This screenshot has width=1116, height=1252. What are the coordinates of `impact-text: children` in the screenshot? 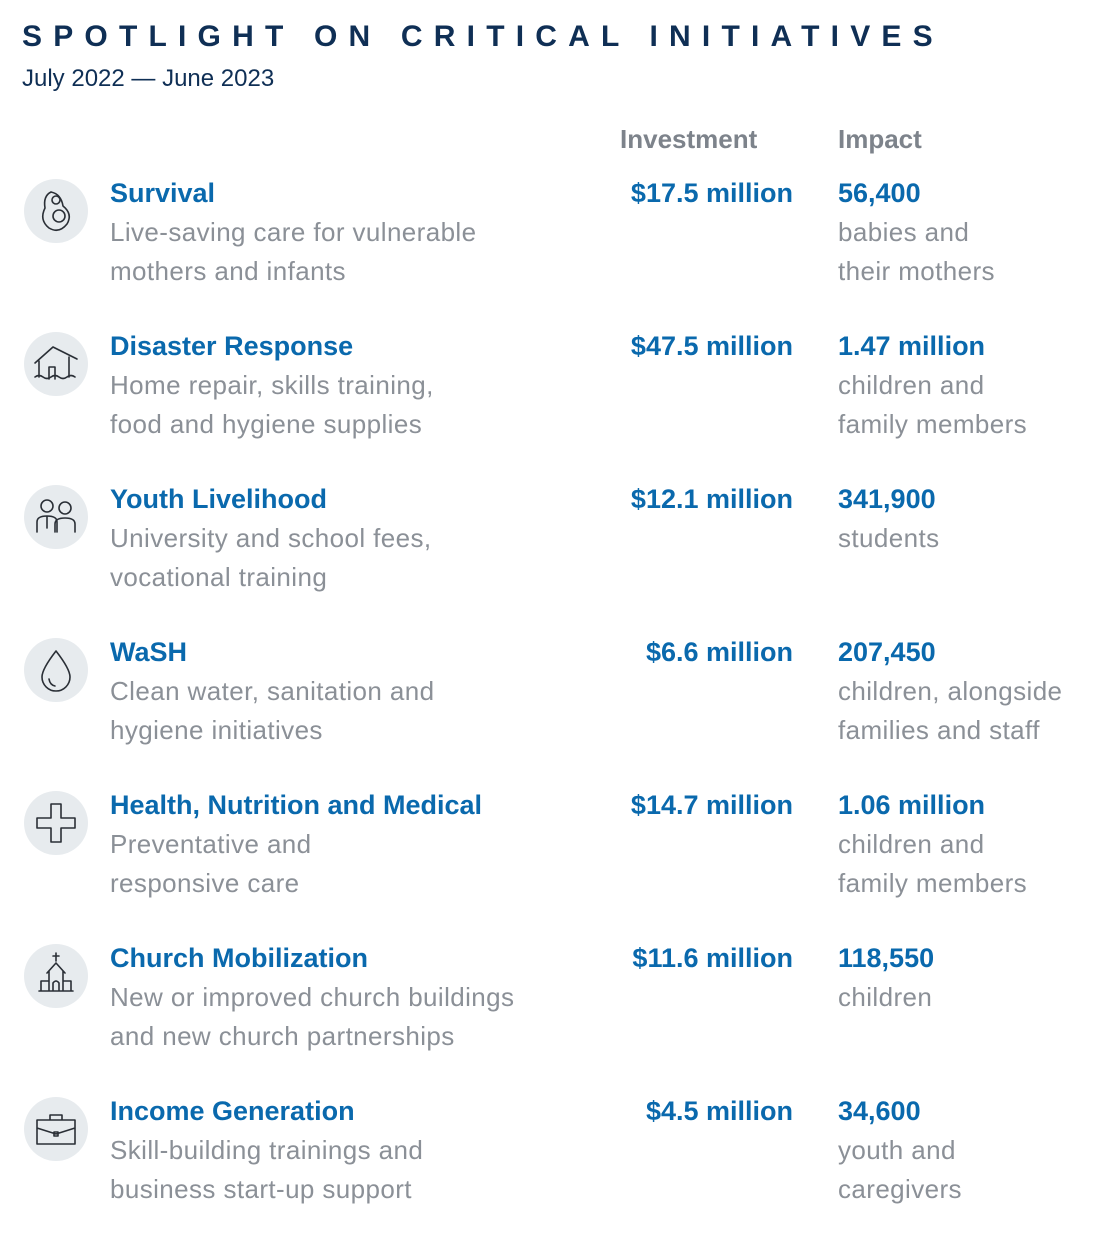 It's located at (885, 997).